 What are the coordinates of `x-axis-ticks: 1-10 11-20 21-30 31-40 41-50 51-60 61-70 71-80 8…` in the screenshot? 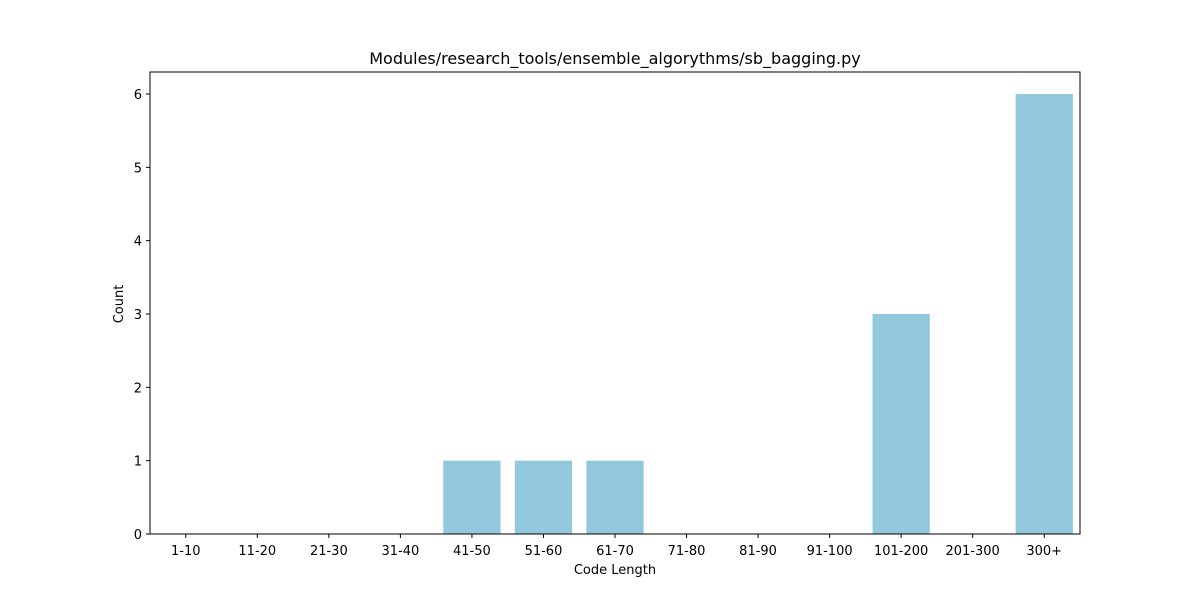 It's located at (616, 546).